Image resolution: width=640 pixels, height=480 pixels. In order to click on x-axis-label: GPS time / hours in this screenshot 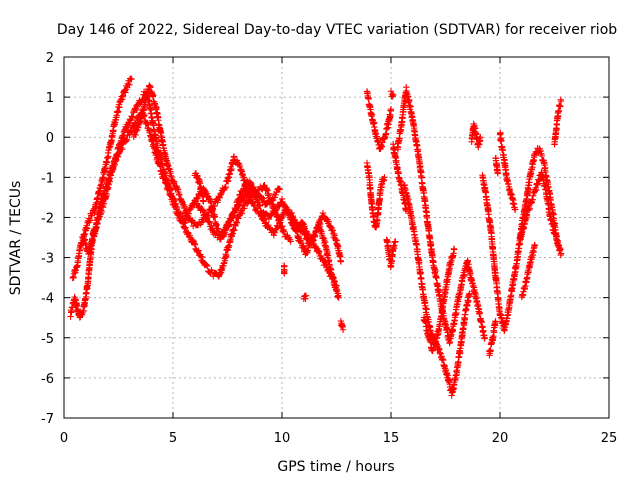, I will do `click(335, 467)`.